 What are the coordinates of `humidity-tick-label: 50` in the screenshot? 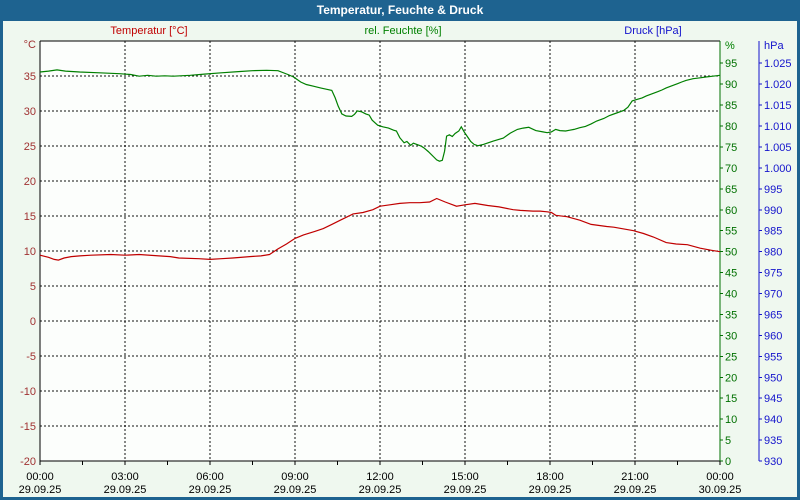 It's located at (731, 253).